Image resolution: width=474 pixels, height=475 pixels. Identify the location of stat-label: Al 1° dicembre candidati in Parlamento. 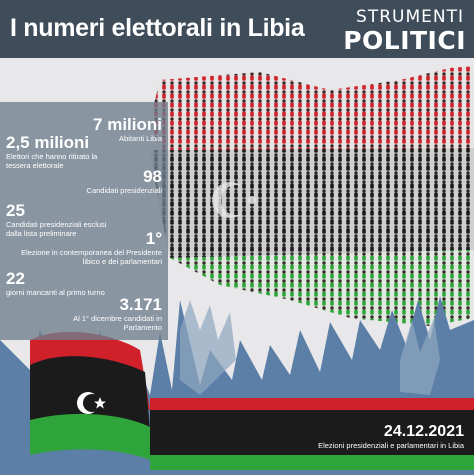
(117, 323).